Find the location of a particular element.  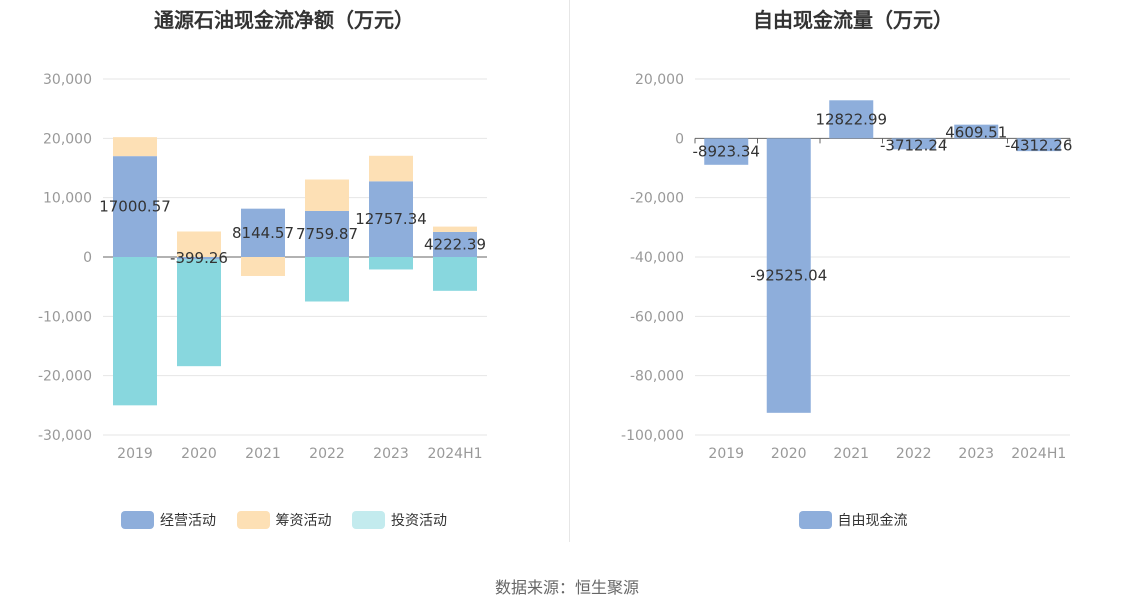

data-label-fcf-2020: -92525.04 is located at coordinates (788, 276).